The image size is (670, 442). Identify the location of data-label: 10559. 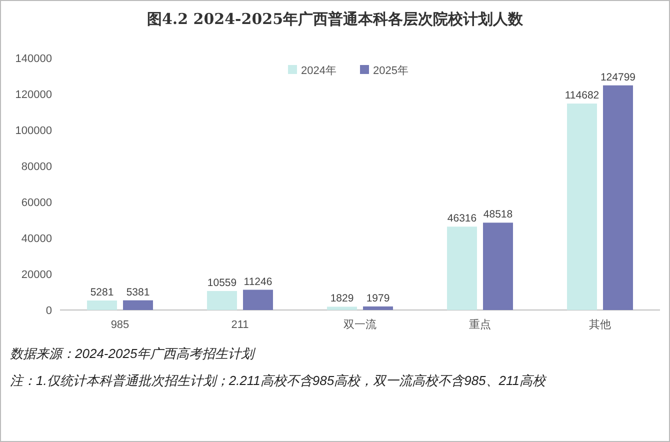
(222, 282).